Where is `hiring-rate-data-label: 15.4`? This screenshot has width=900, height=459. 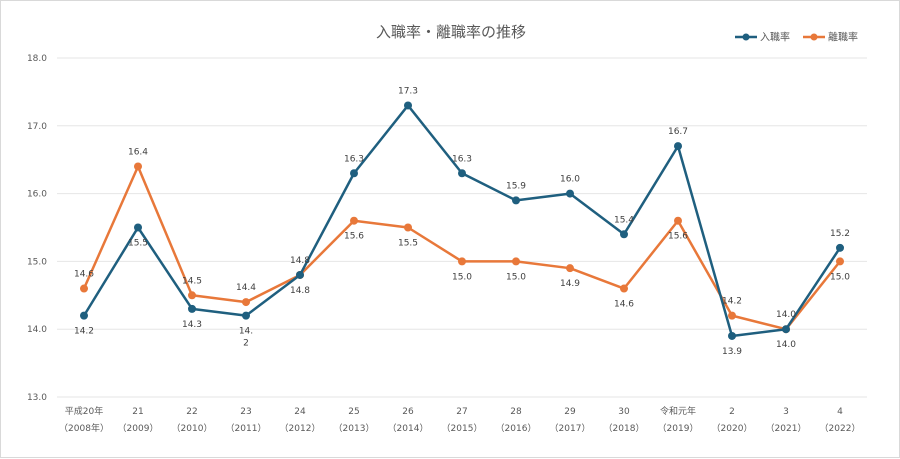 hiring-rate-data-label: 15.4 is located at coordinates (624, 220).